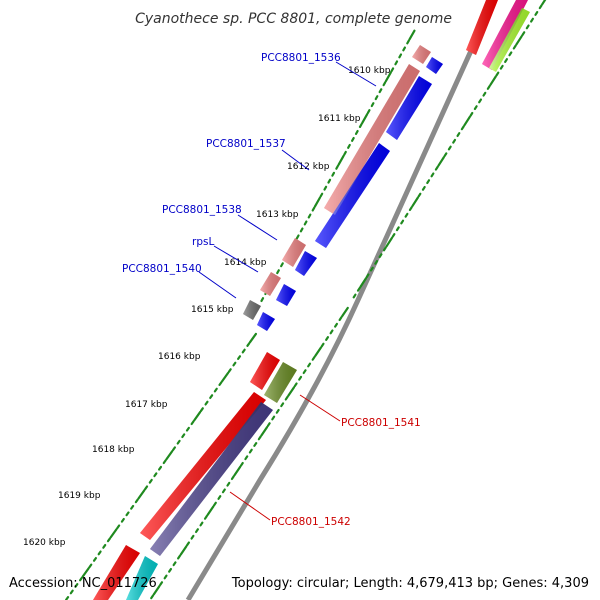  What do you see at coordinates (203, 242) in the screenshot?
I see `gene-label-rpsl: rpsL` at bounding box center [203, 242].